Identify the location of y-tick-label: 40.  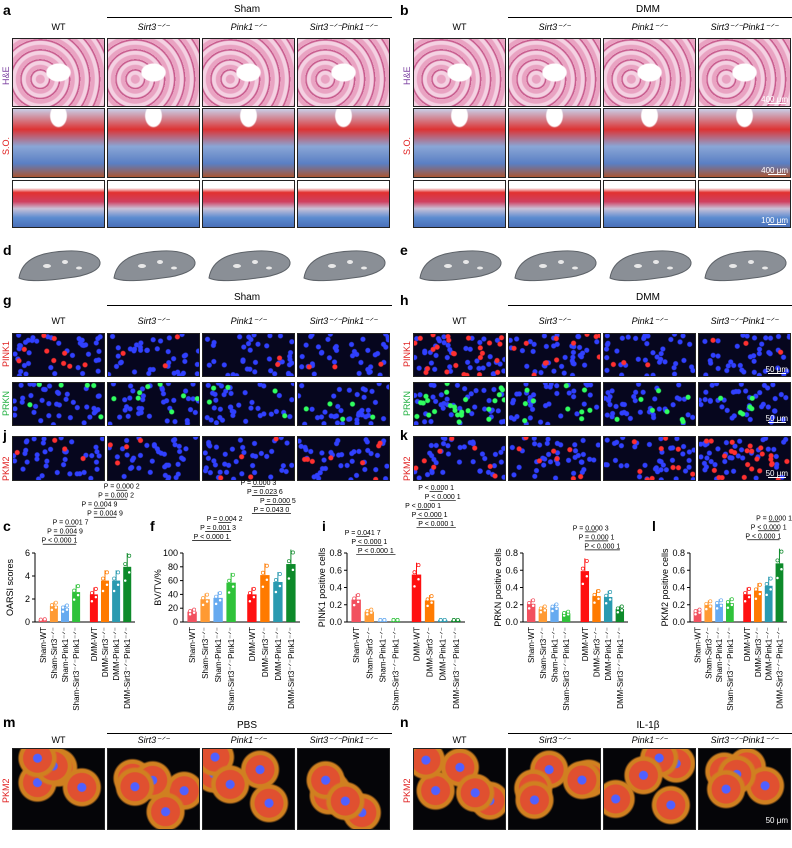
(173, 594).